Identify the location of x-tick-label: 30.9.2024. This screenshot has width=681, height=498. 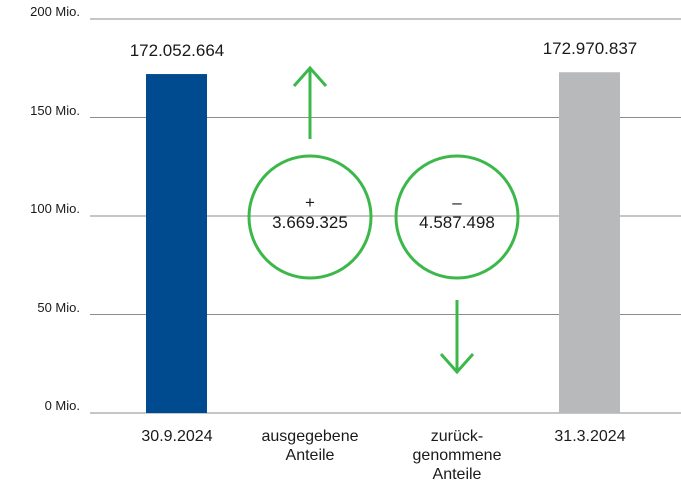
(177, 436).